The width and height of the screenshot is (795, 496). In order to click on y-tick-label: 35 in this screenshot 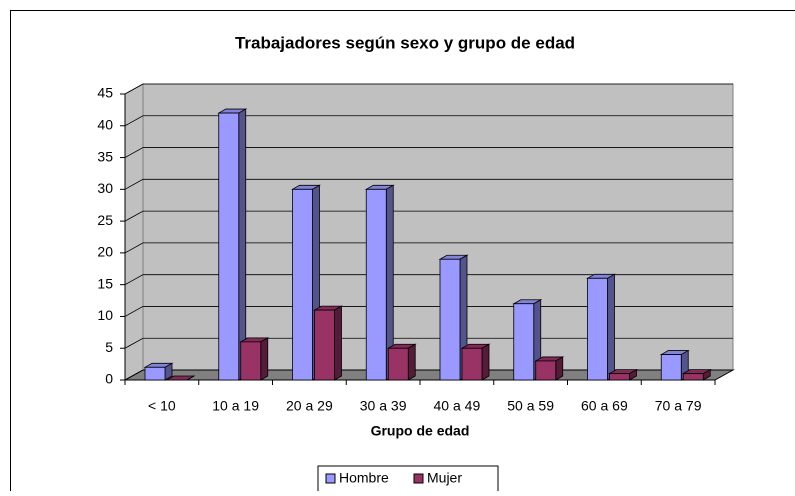, I will do `click(105, 156)`.